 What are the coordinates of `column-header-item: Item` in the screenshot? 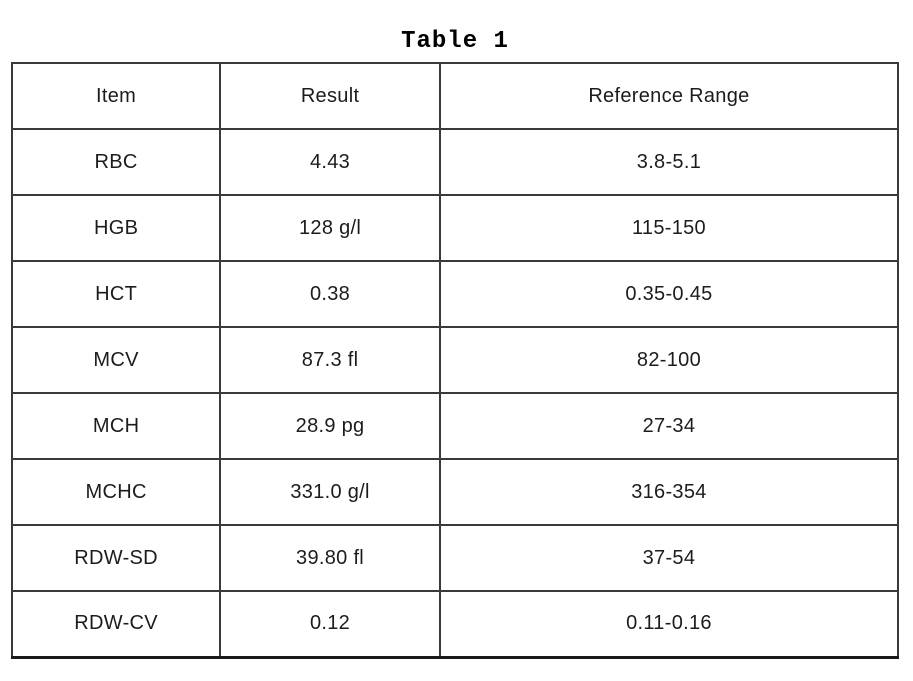 It's located at (116, 96).